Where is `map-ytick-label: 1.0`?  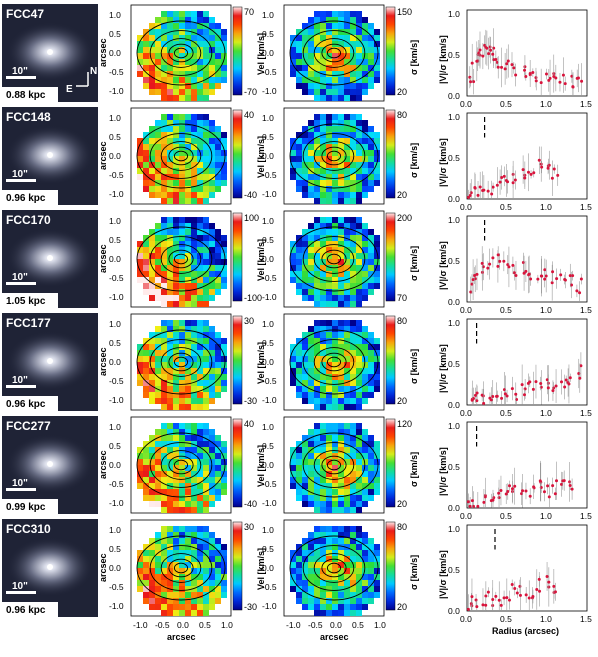 map-ytick-label: 1.0 is located at coordinates (115, 324).